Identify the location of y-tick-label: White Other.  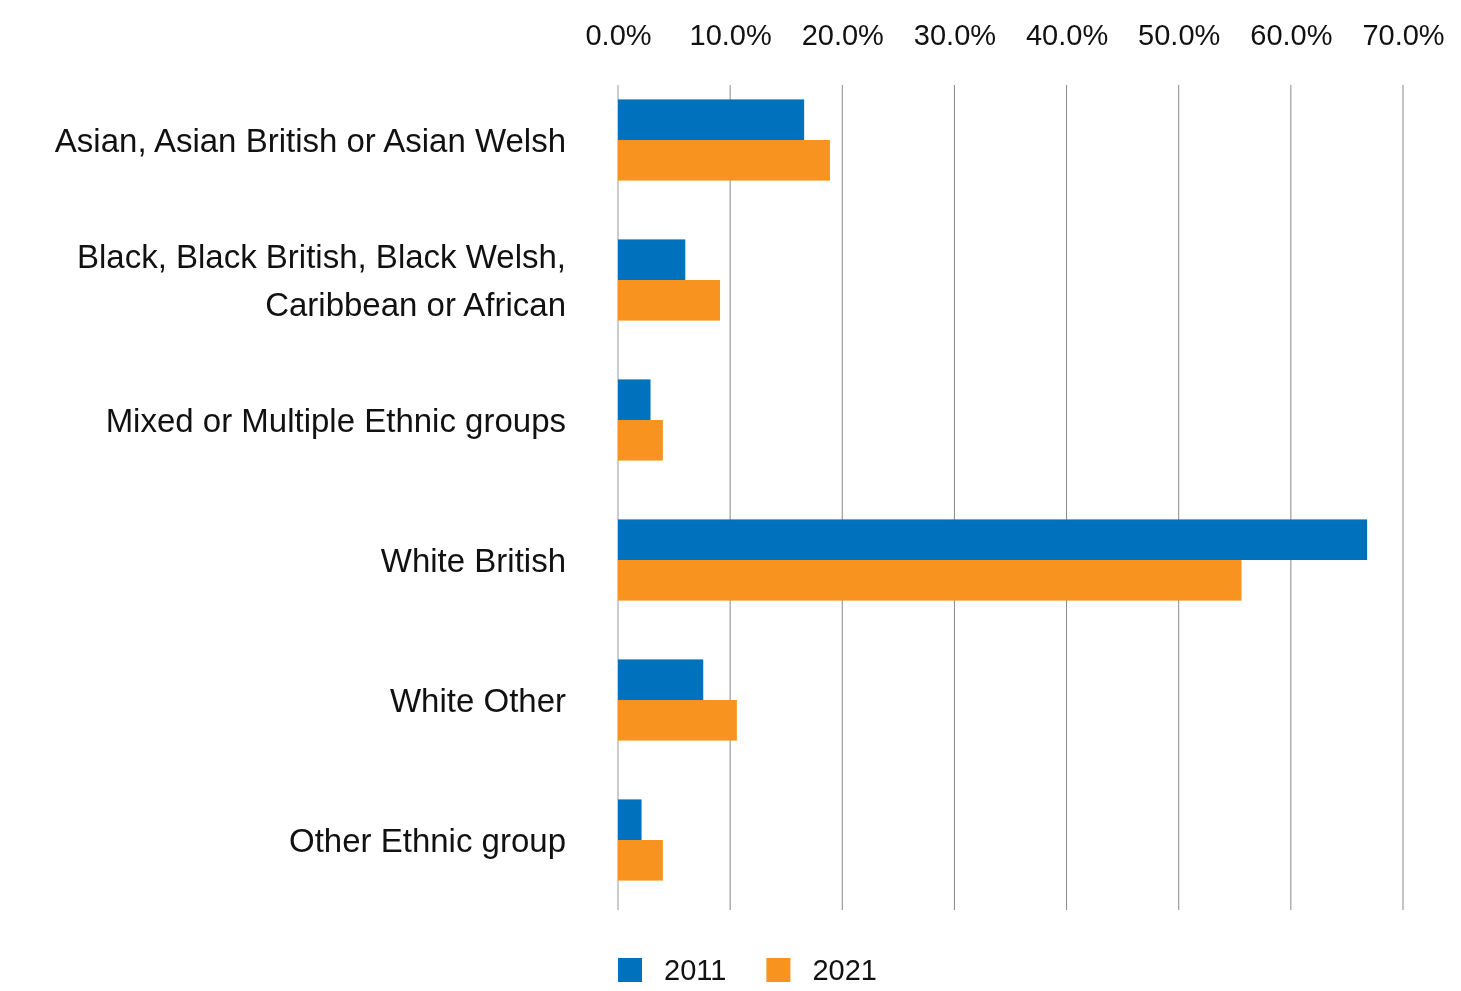
(477, 700).